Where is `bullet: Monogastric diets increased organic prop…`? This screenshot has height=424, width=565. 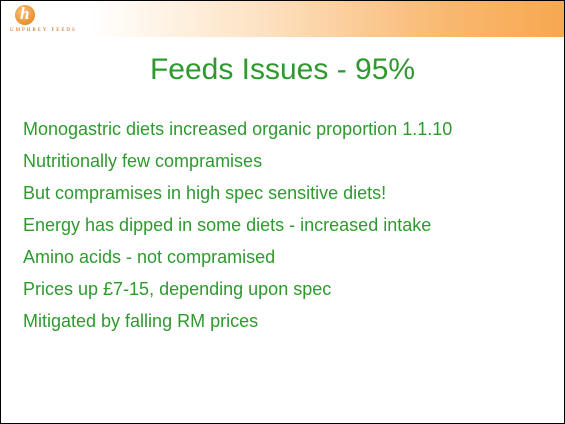
bullet: Monogastric diets increased organic prop… is located at coordinates (238, 129).